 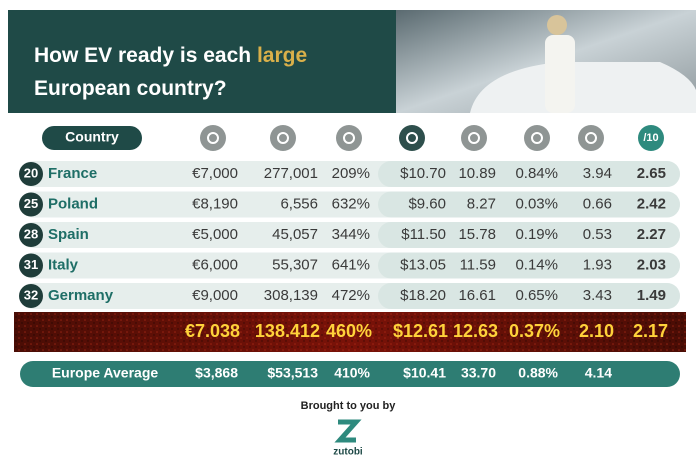 I want to click on highlight-row-texture, so click(x=350, y=332).